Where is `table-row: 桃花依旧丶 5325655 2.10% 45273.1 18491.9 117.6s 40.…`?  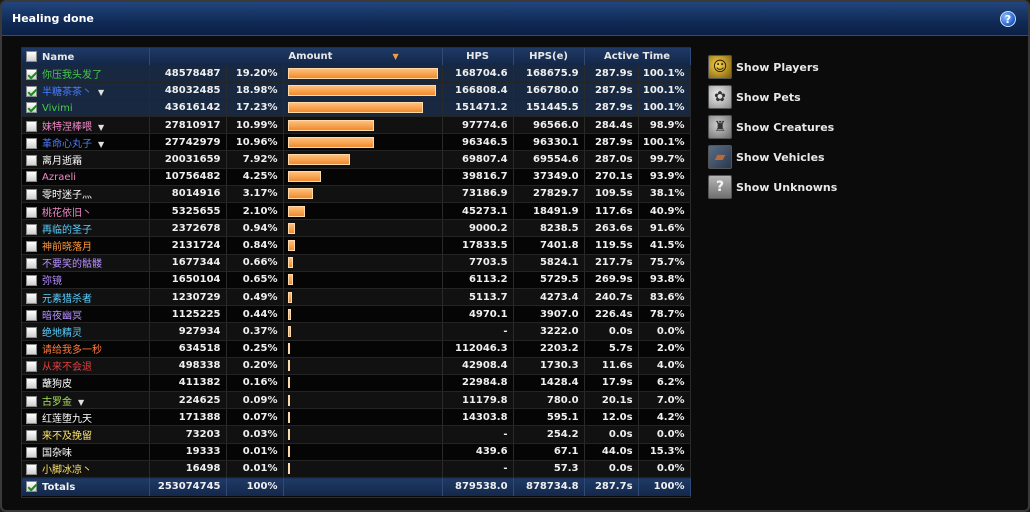
table-row: 桃花依旧丶 5325655 2.10% 45273.1 18491.9 117.6s 40.… is located at coordinates (356, 211).